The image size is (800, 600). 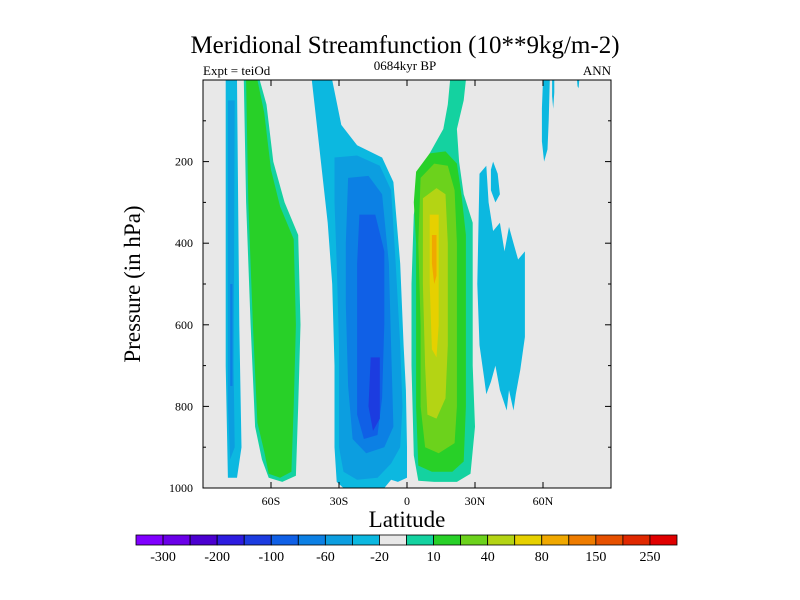 What do you see at coordinates (406, 549) in the screenshot?
I see `colorbar: -300 -200 -100 -60 -20 10 40 80 150 250` at bounding box center [406, 549].